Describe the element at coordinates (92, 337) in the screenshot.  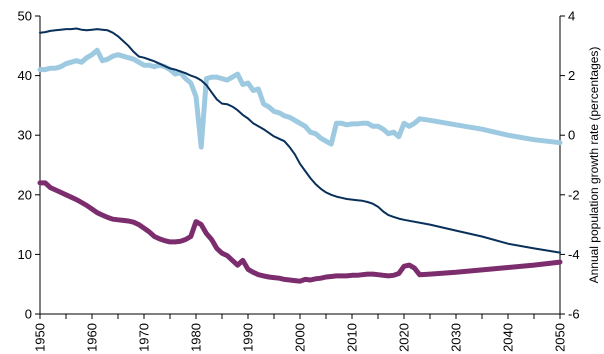
I see `x-tick-label: 1960` at that location.